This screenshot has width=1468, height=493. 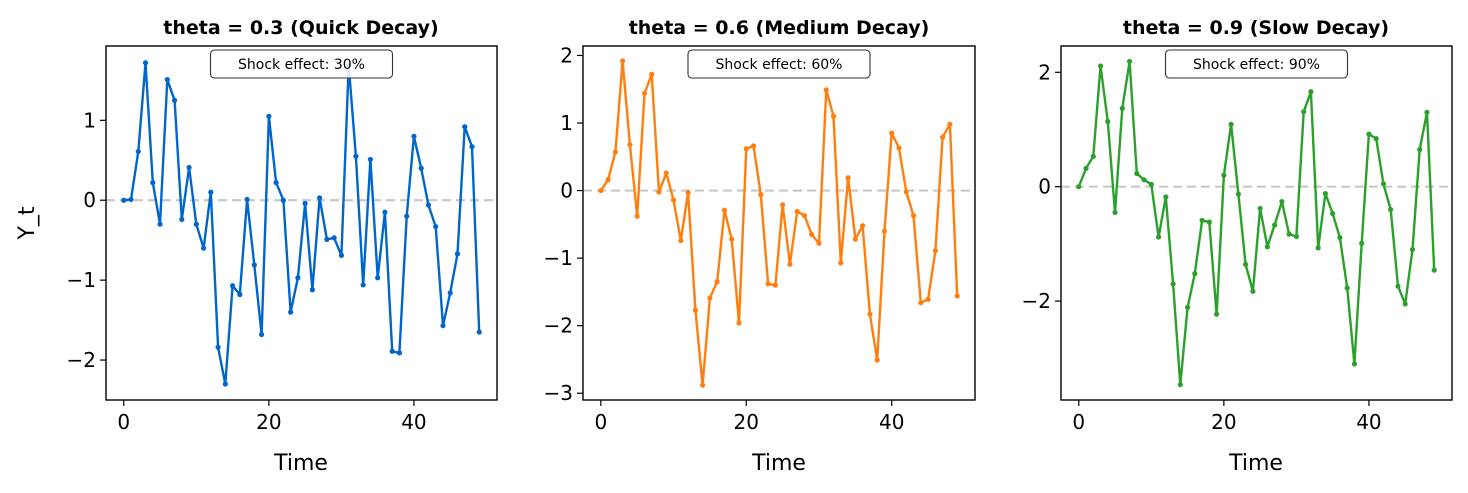 What do you see at coordinates (1256, 28) in the screenshot?
I see `subplot-title: theta = 0.9 (Slow Decay)` at bounding box center [1256, 28].